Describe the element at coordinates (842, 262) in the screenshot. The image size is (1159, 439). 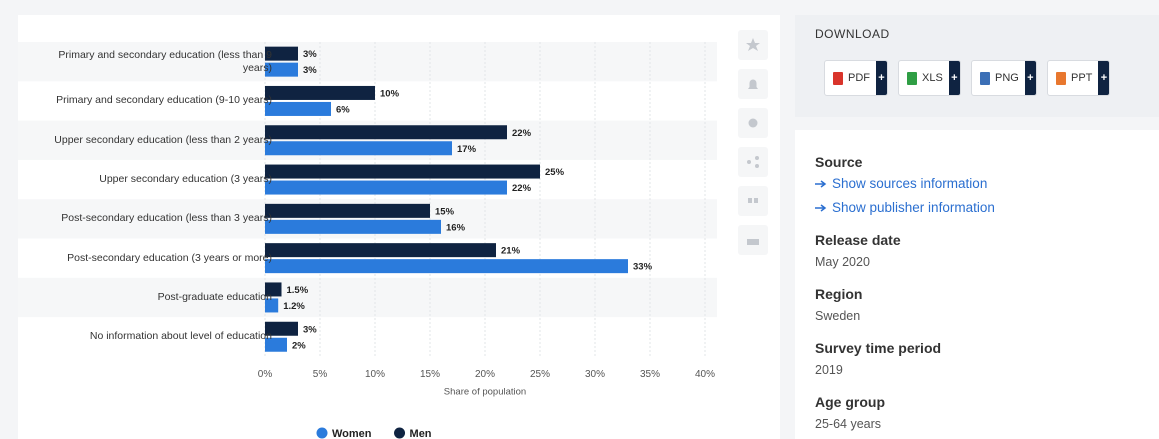
I see `detail-value: May 2020` at that location.